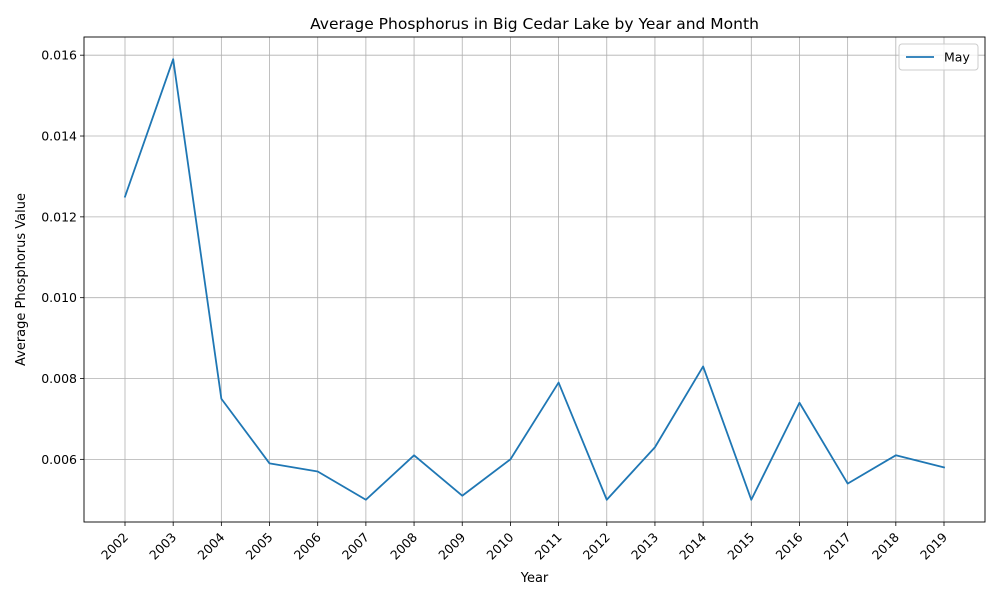 The height and width of the screenshot is (600, 1000). Describe the element at coordinates (59, 459) in the screenshot. I see `y-tick-label: 0.006` at that location.